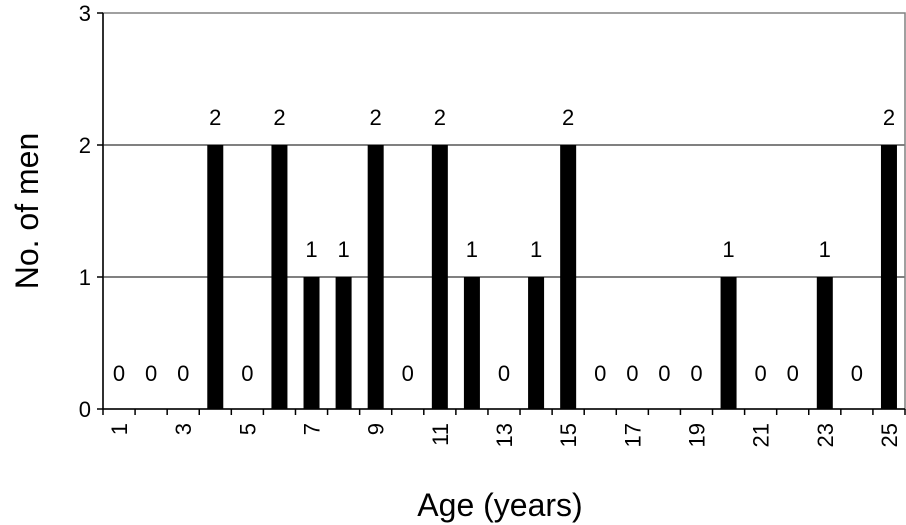 This screenshot has width=906, height=525. Describe the element at coordinates (472, 249) in the screenshot. I see `data-label-age-12: 1` at that location.